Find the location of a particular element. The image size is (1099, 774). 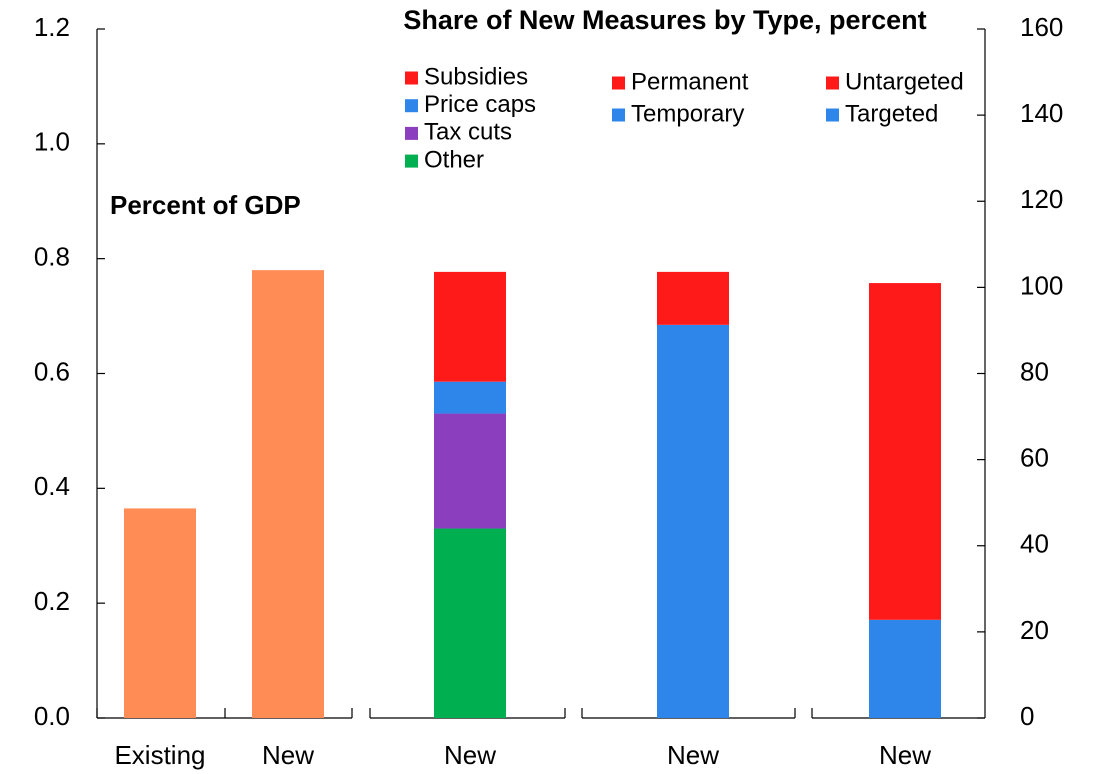

y-tick-label: 1.0 is located at coordinates (52, 142).